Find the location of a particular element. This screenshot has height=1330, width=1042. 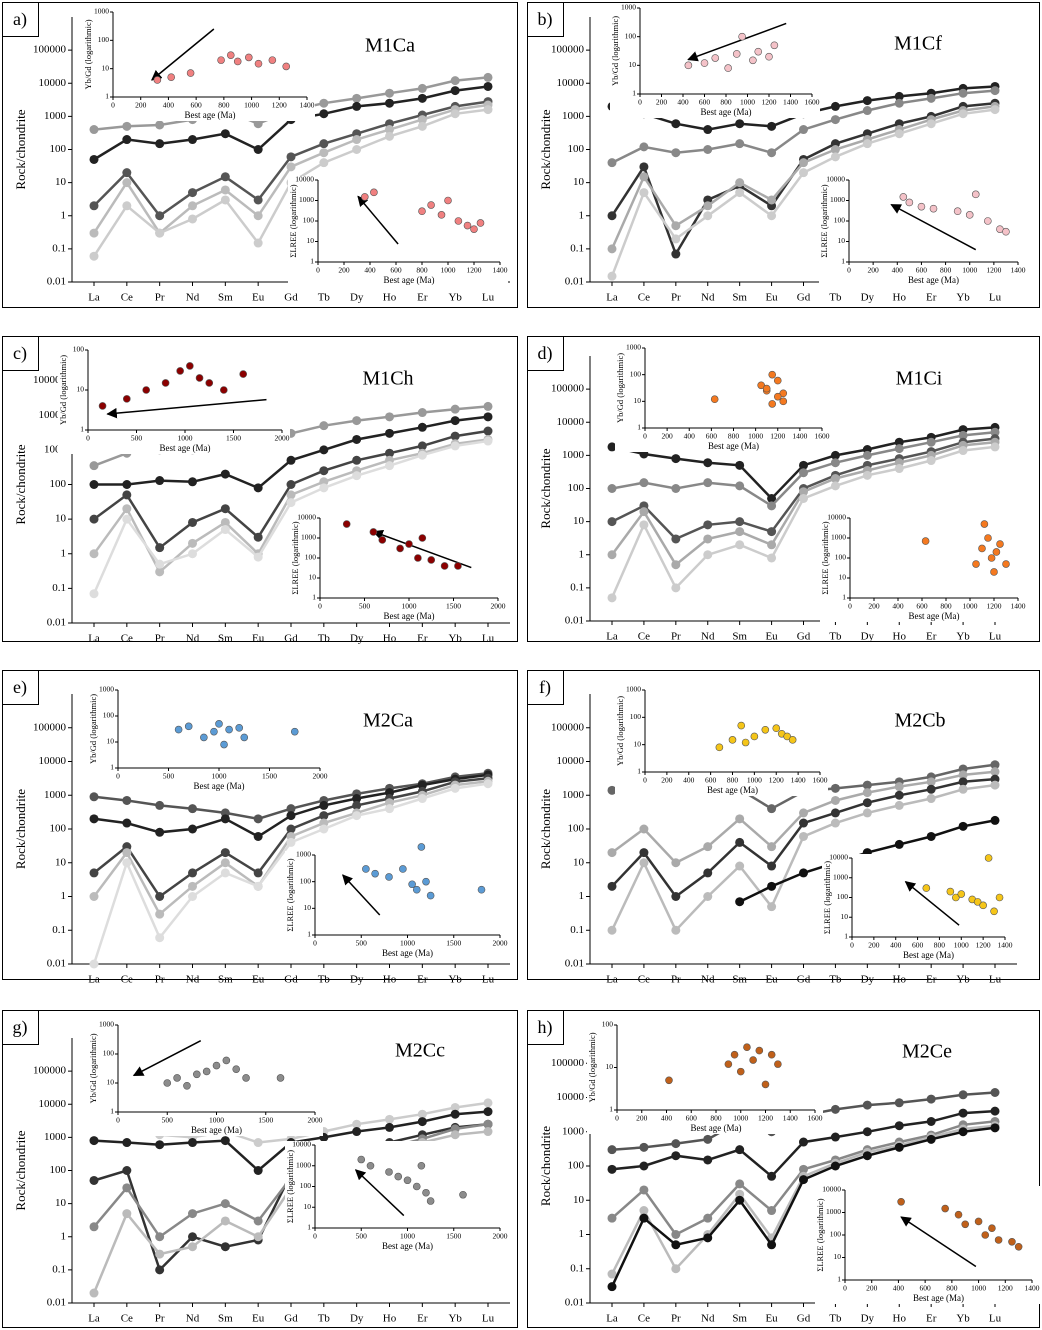

inset-x-tick-label: 600 is located at coordinates (922, 606).